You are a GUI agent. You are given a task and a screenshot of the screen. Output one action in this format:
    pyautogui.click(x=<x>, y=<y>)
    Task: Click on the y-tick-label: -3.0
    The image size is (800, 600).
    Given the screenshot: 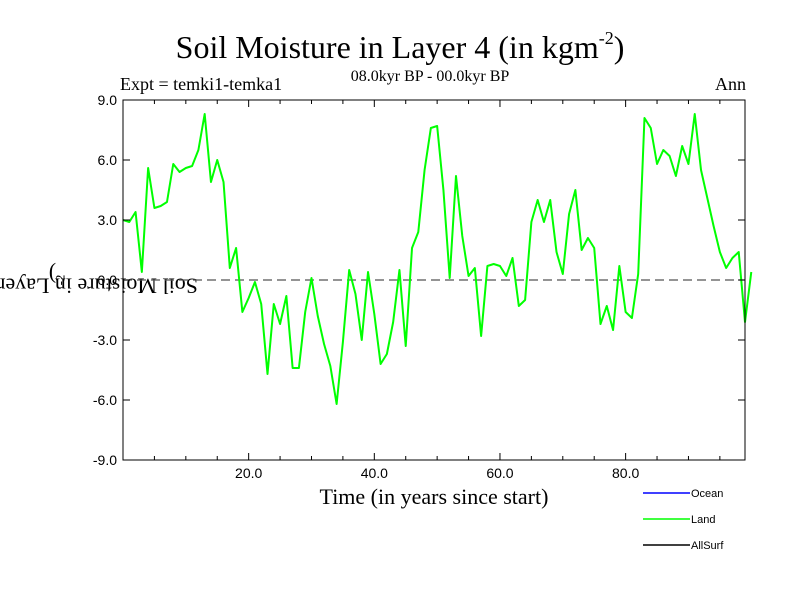 What is the action you would take?
    pyautogui.click(x=105, y=340)
    